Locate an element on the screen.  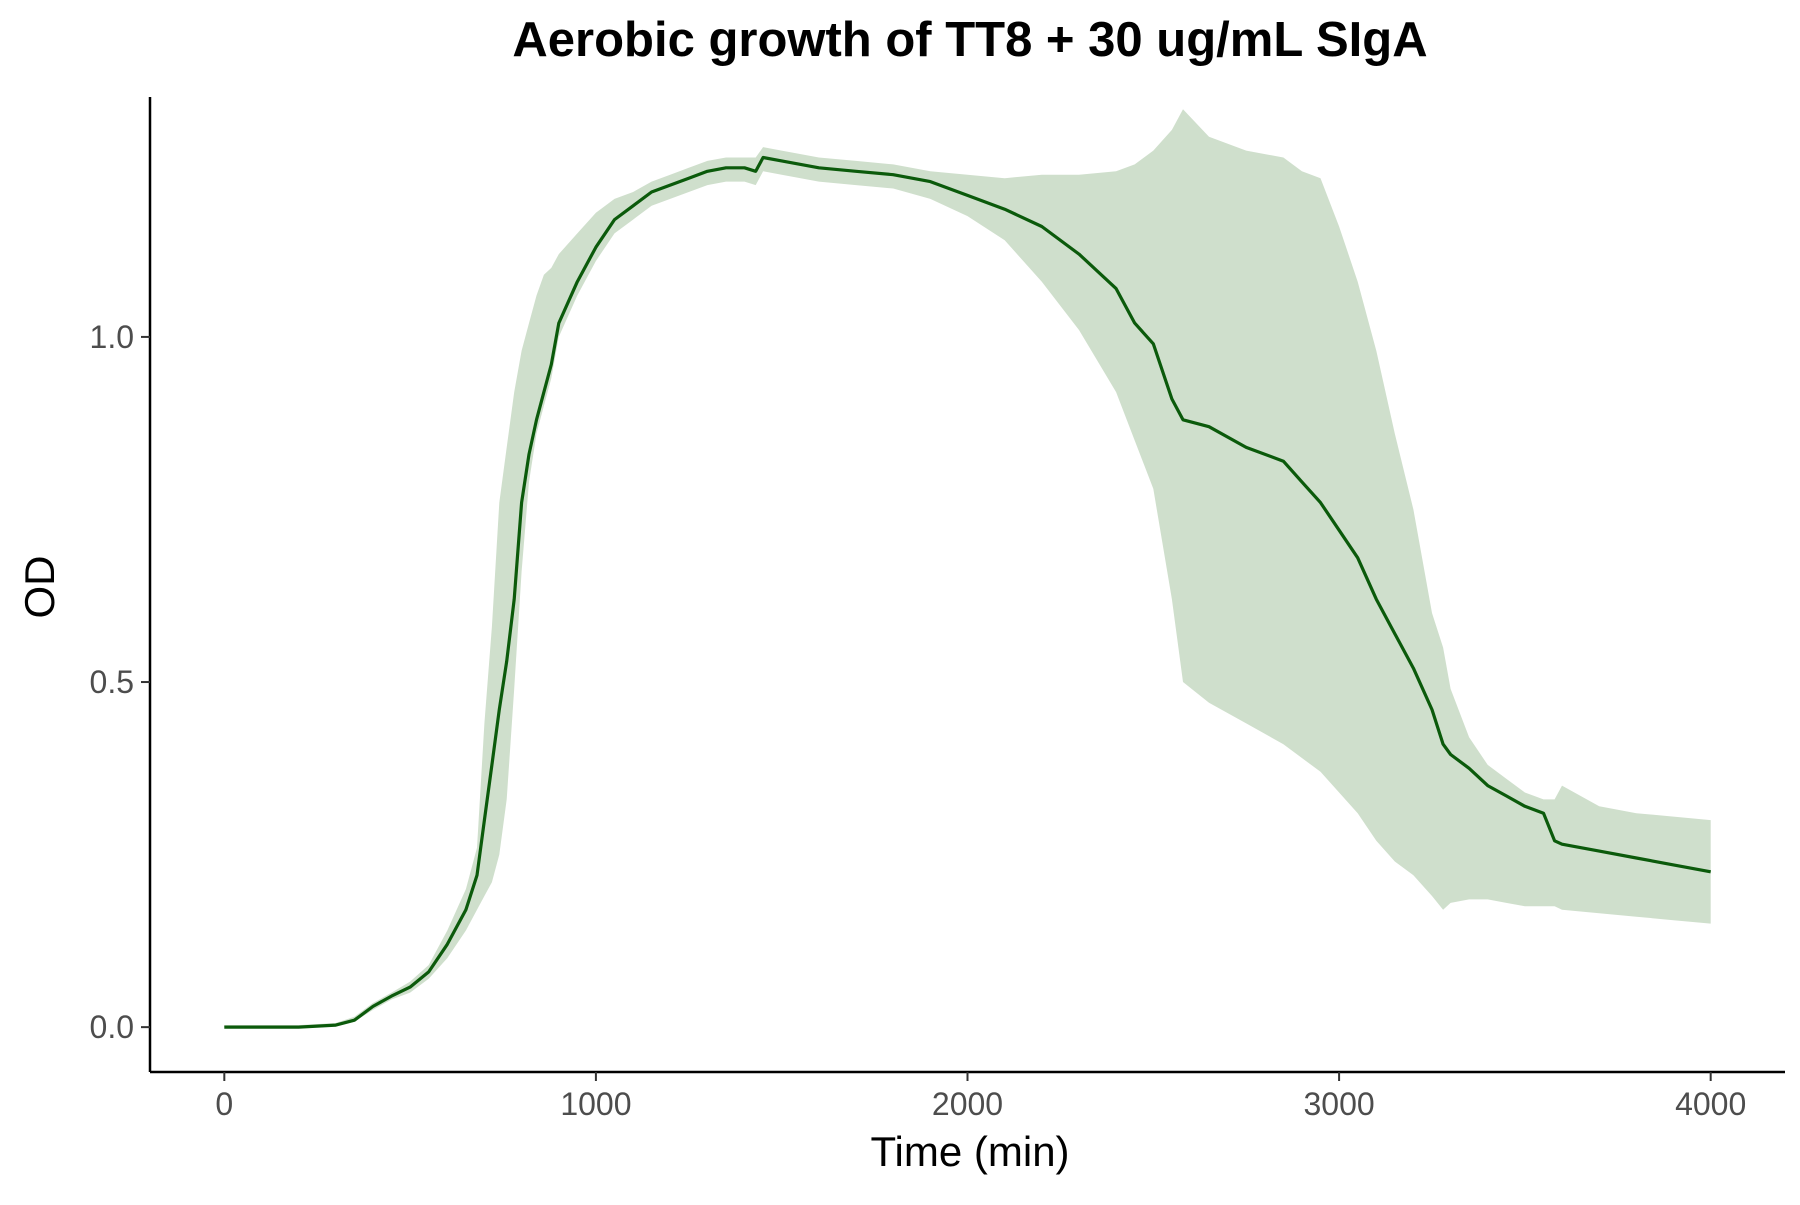
y-tick-label: 0.5 is located at coordinates (112, 682).